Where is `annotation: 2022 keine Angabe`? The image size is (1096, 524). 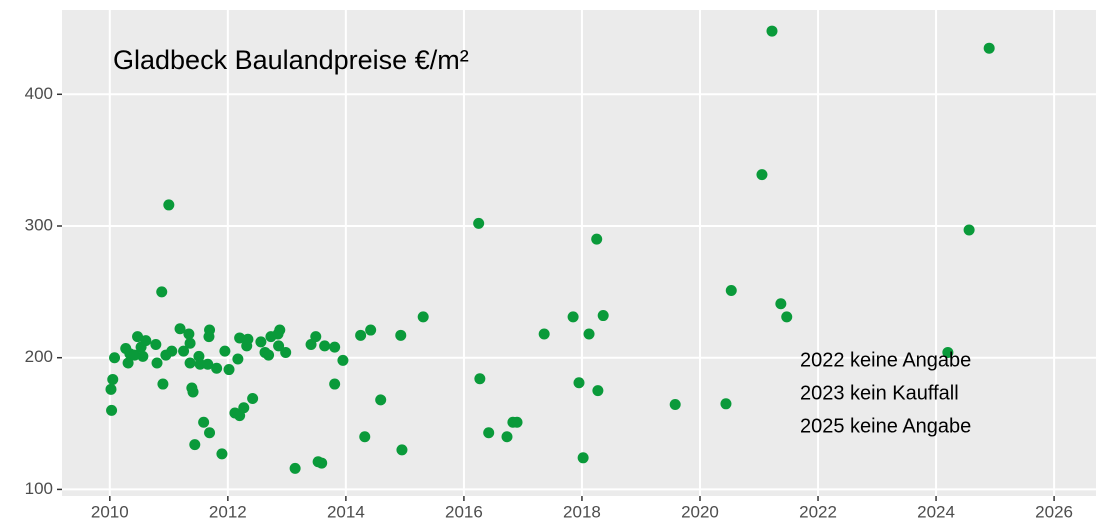 annotation: 2022 keine Angabe is located at coordinates (885, 360).